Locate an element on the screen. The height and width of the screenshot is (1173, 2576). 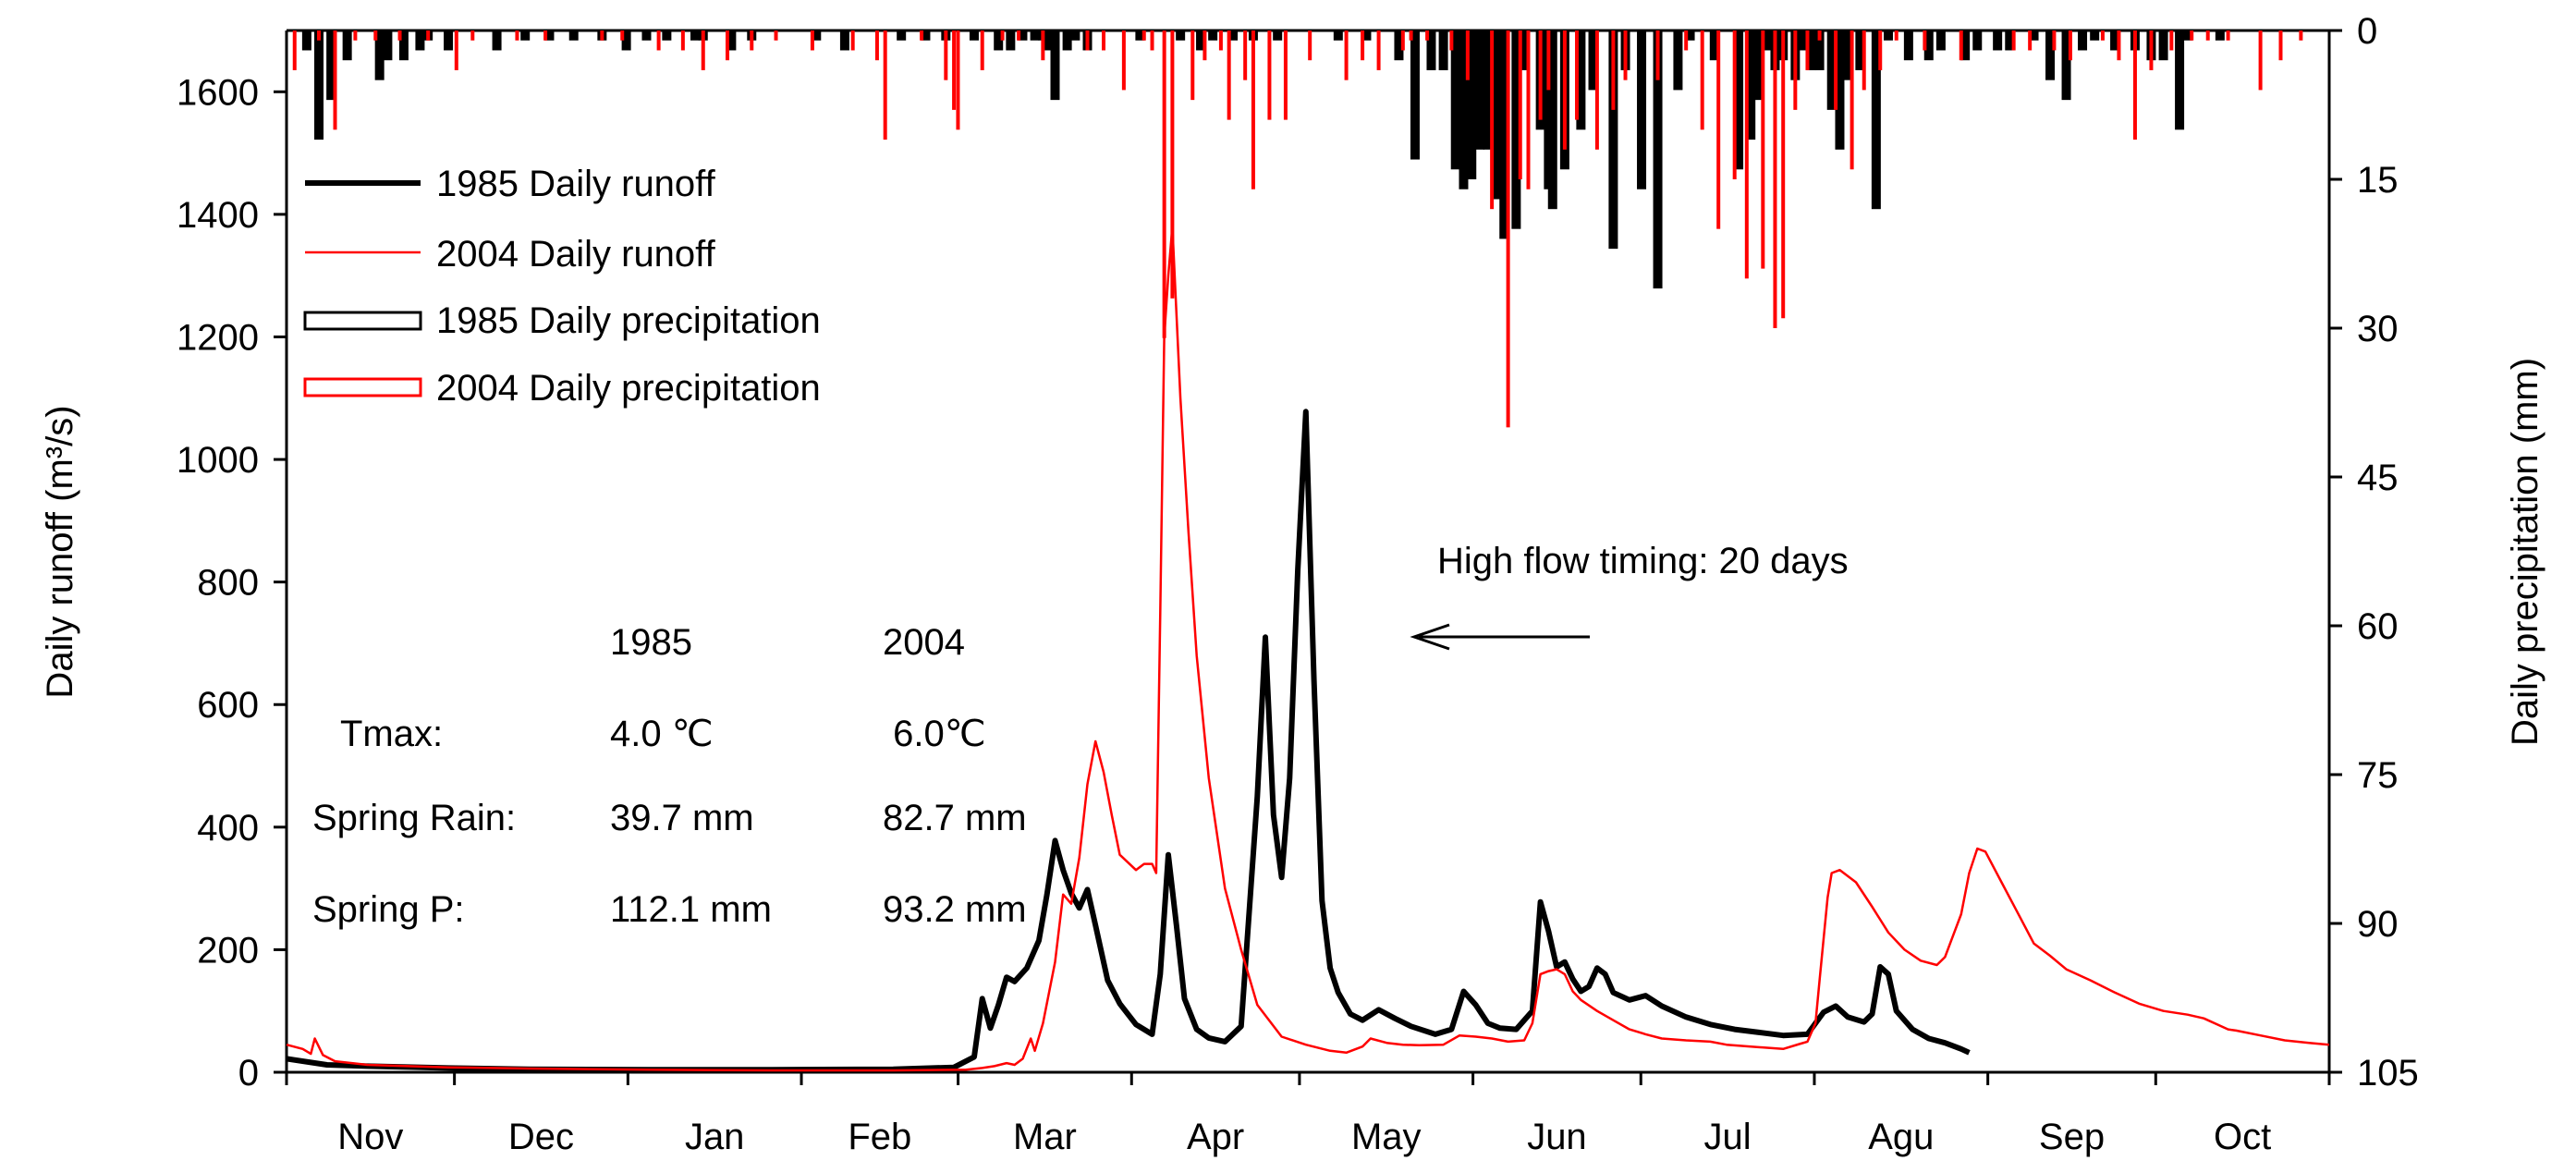
y-right-tick-label-90: 90 is located at coordinates (2378, 925).